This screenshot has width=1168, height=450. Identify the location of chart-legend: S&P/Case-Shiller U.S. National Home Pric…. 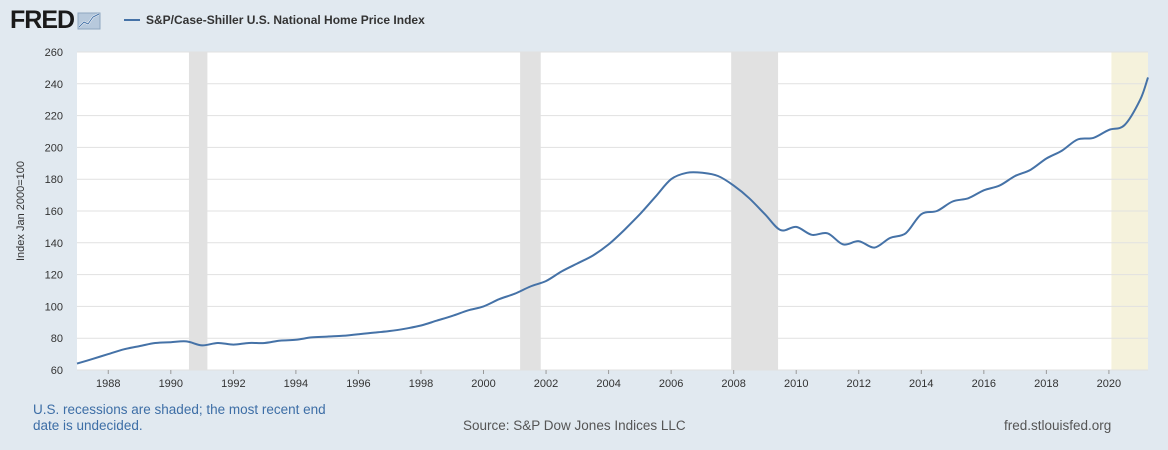
(274, 20).